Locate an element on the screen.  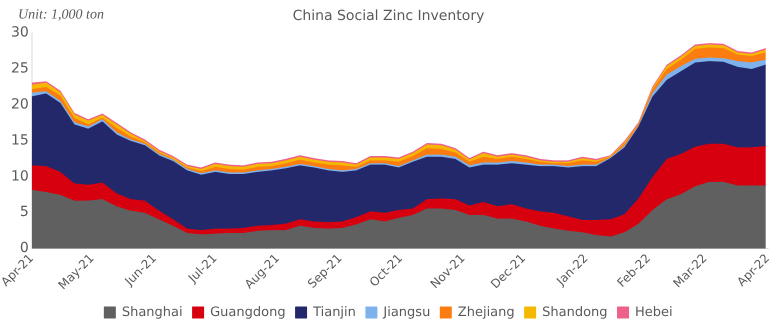
text: Unit: 1,000 ton is located at coordinates (61, 15).